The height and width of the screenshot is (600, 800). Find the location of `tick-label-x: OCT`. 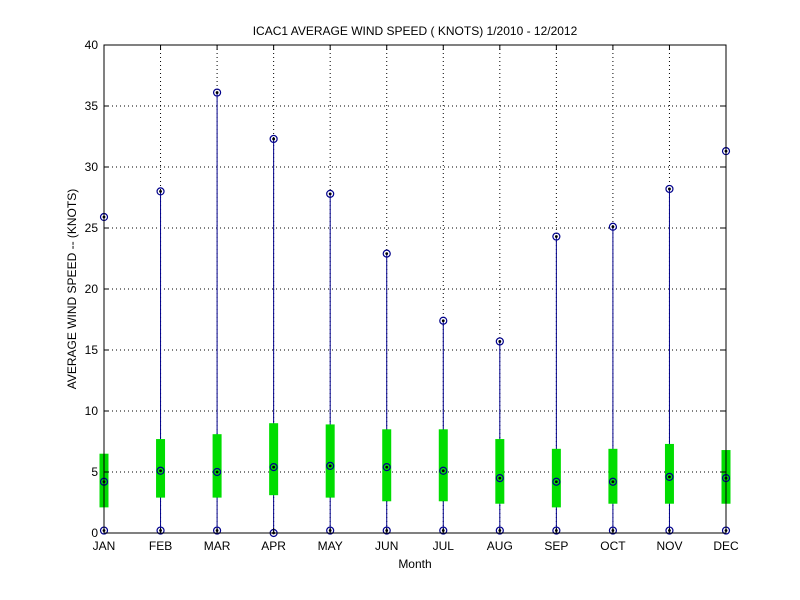

tick-label-x: OCT is located at coordinates (613, 546).